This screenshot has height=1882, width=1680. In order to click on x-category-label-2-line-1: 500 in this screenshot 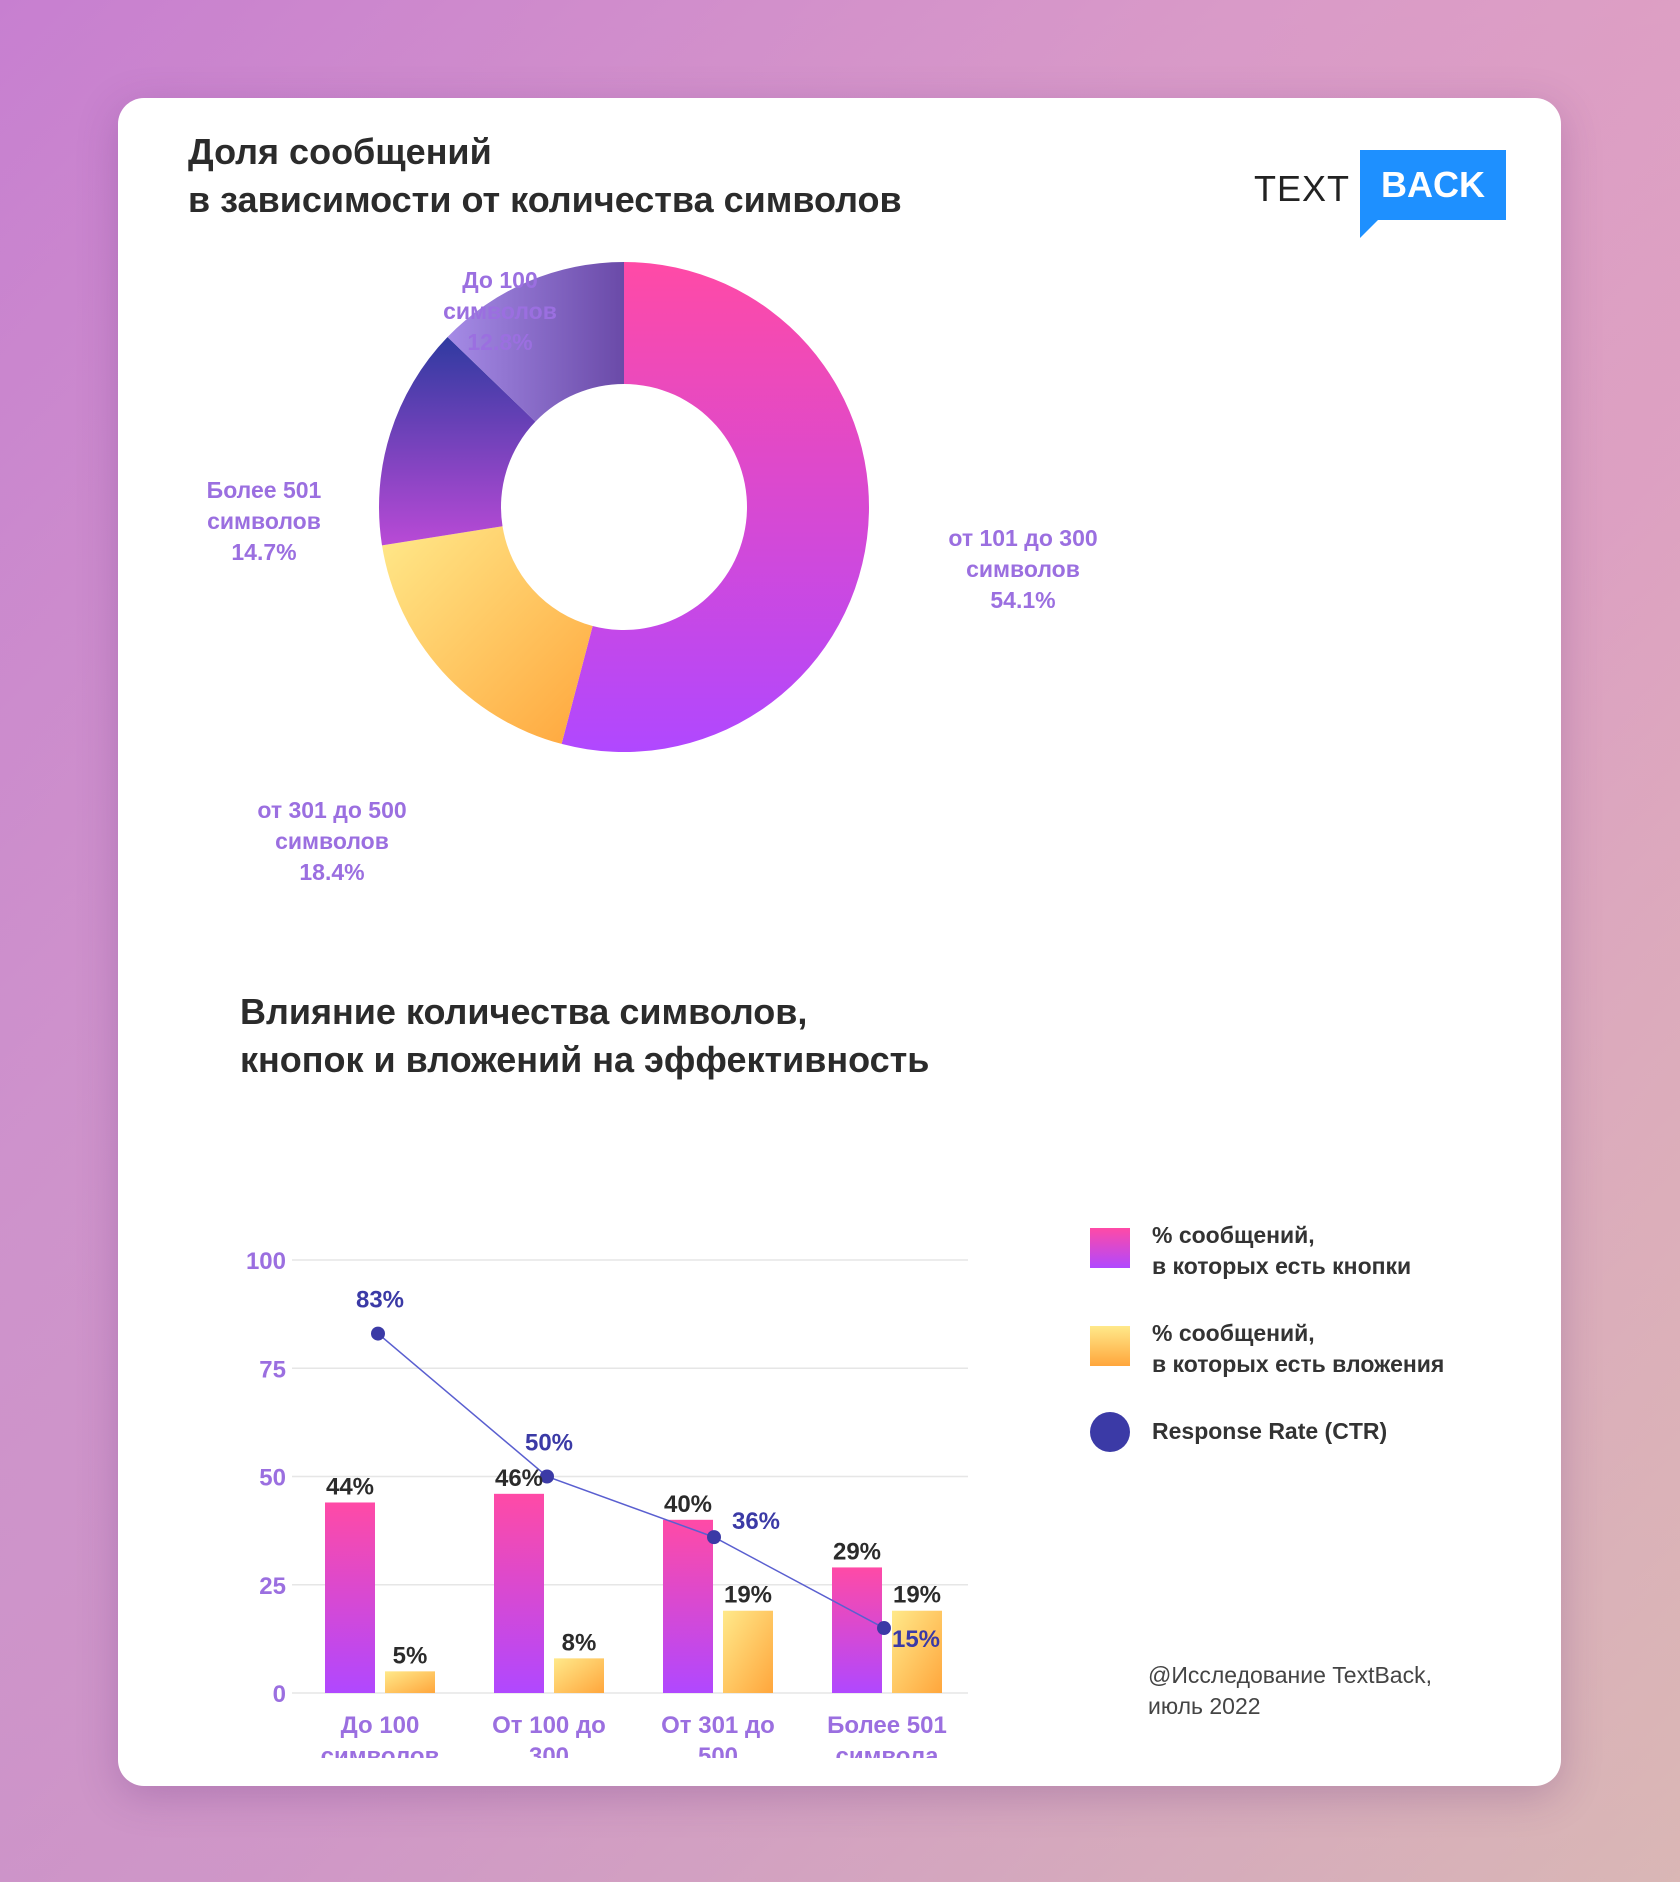, I will do `click(718, 1750)`.